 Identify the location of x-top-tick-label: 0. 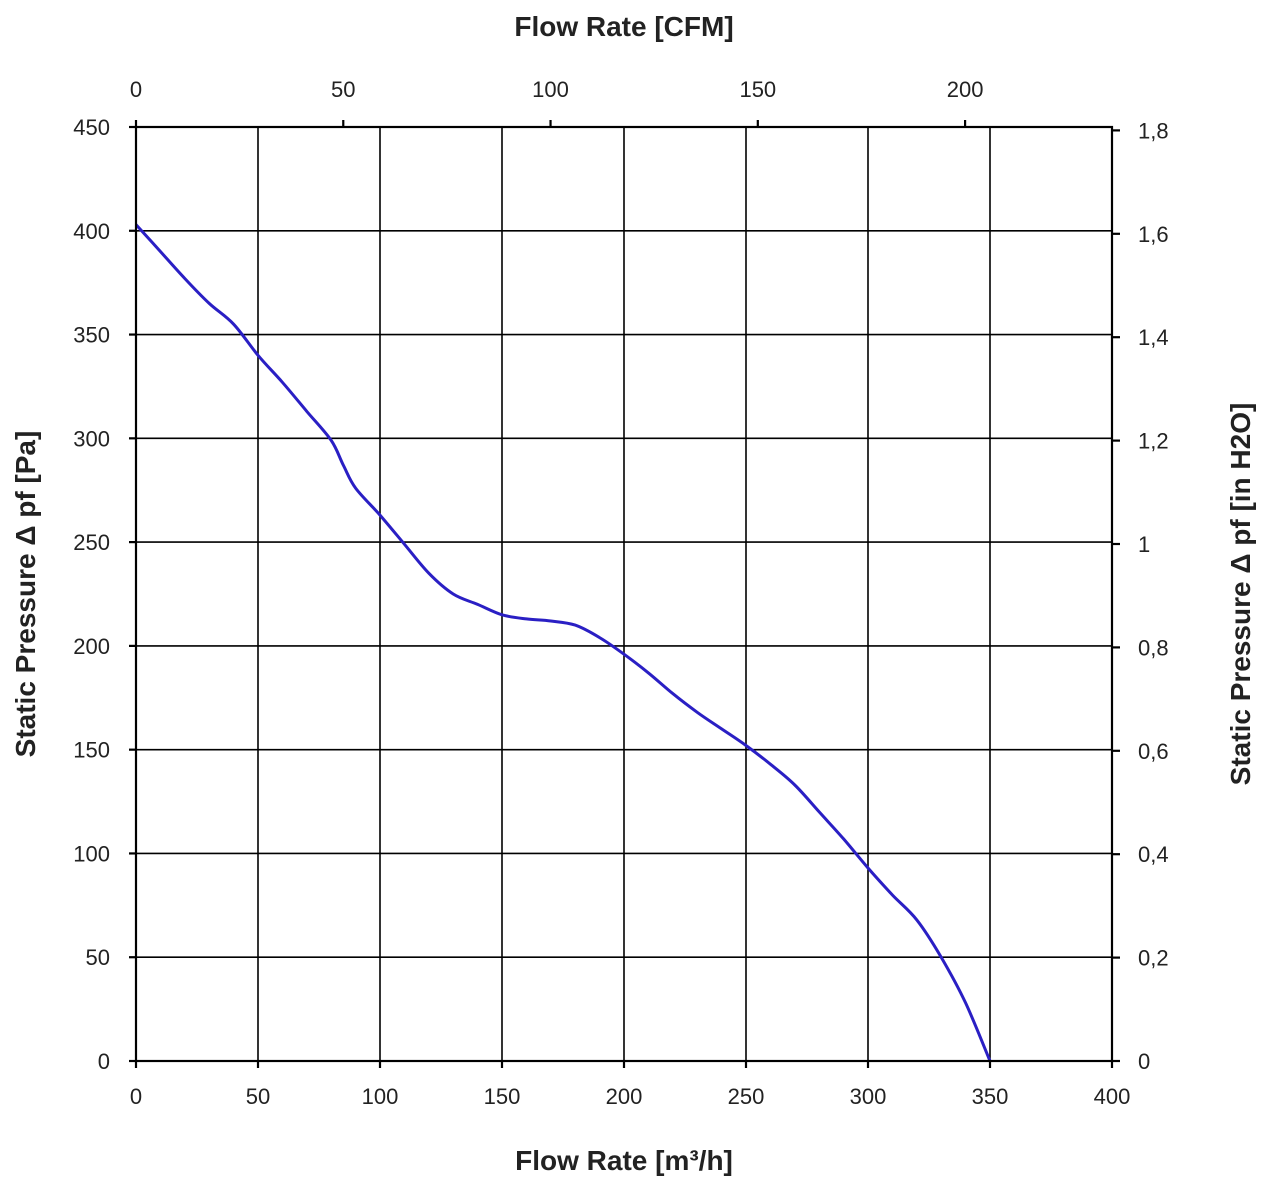
(136, 89).